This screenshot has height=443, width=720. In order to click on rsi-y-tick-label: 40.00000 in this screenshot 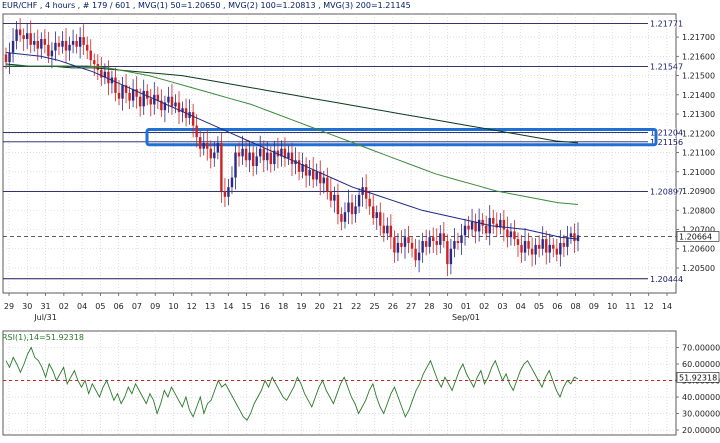, I will do `click(701, 397)`.